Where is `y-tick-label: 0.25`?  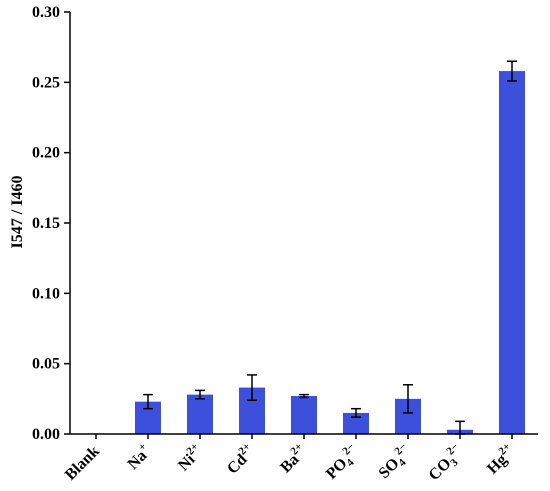 y-tick-label: 0.25 is located at coordinates (46, 82).